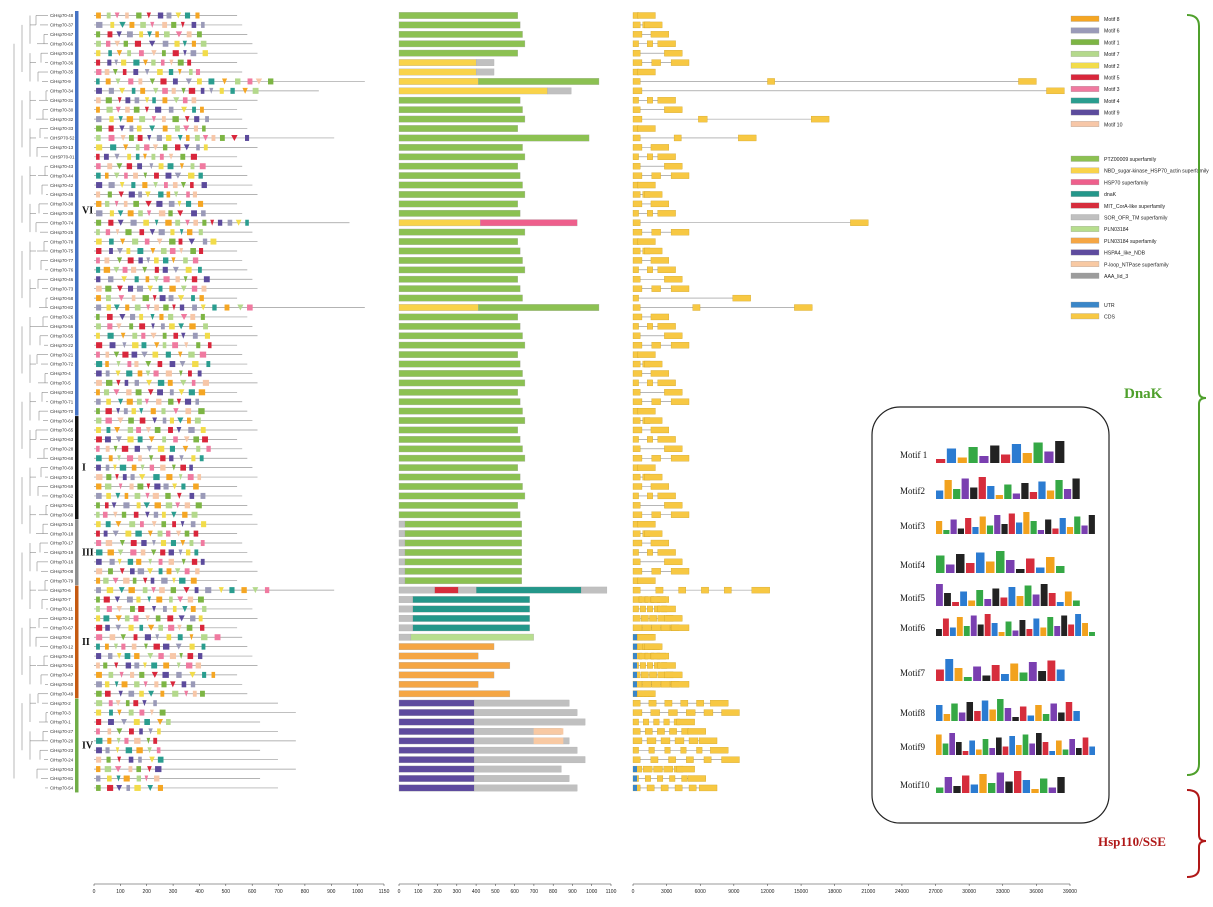  What do you see at coordinates (1109, 318) in the screenshot?
I see `legend-label: CDS` at bounding box center [1109, 318].